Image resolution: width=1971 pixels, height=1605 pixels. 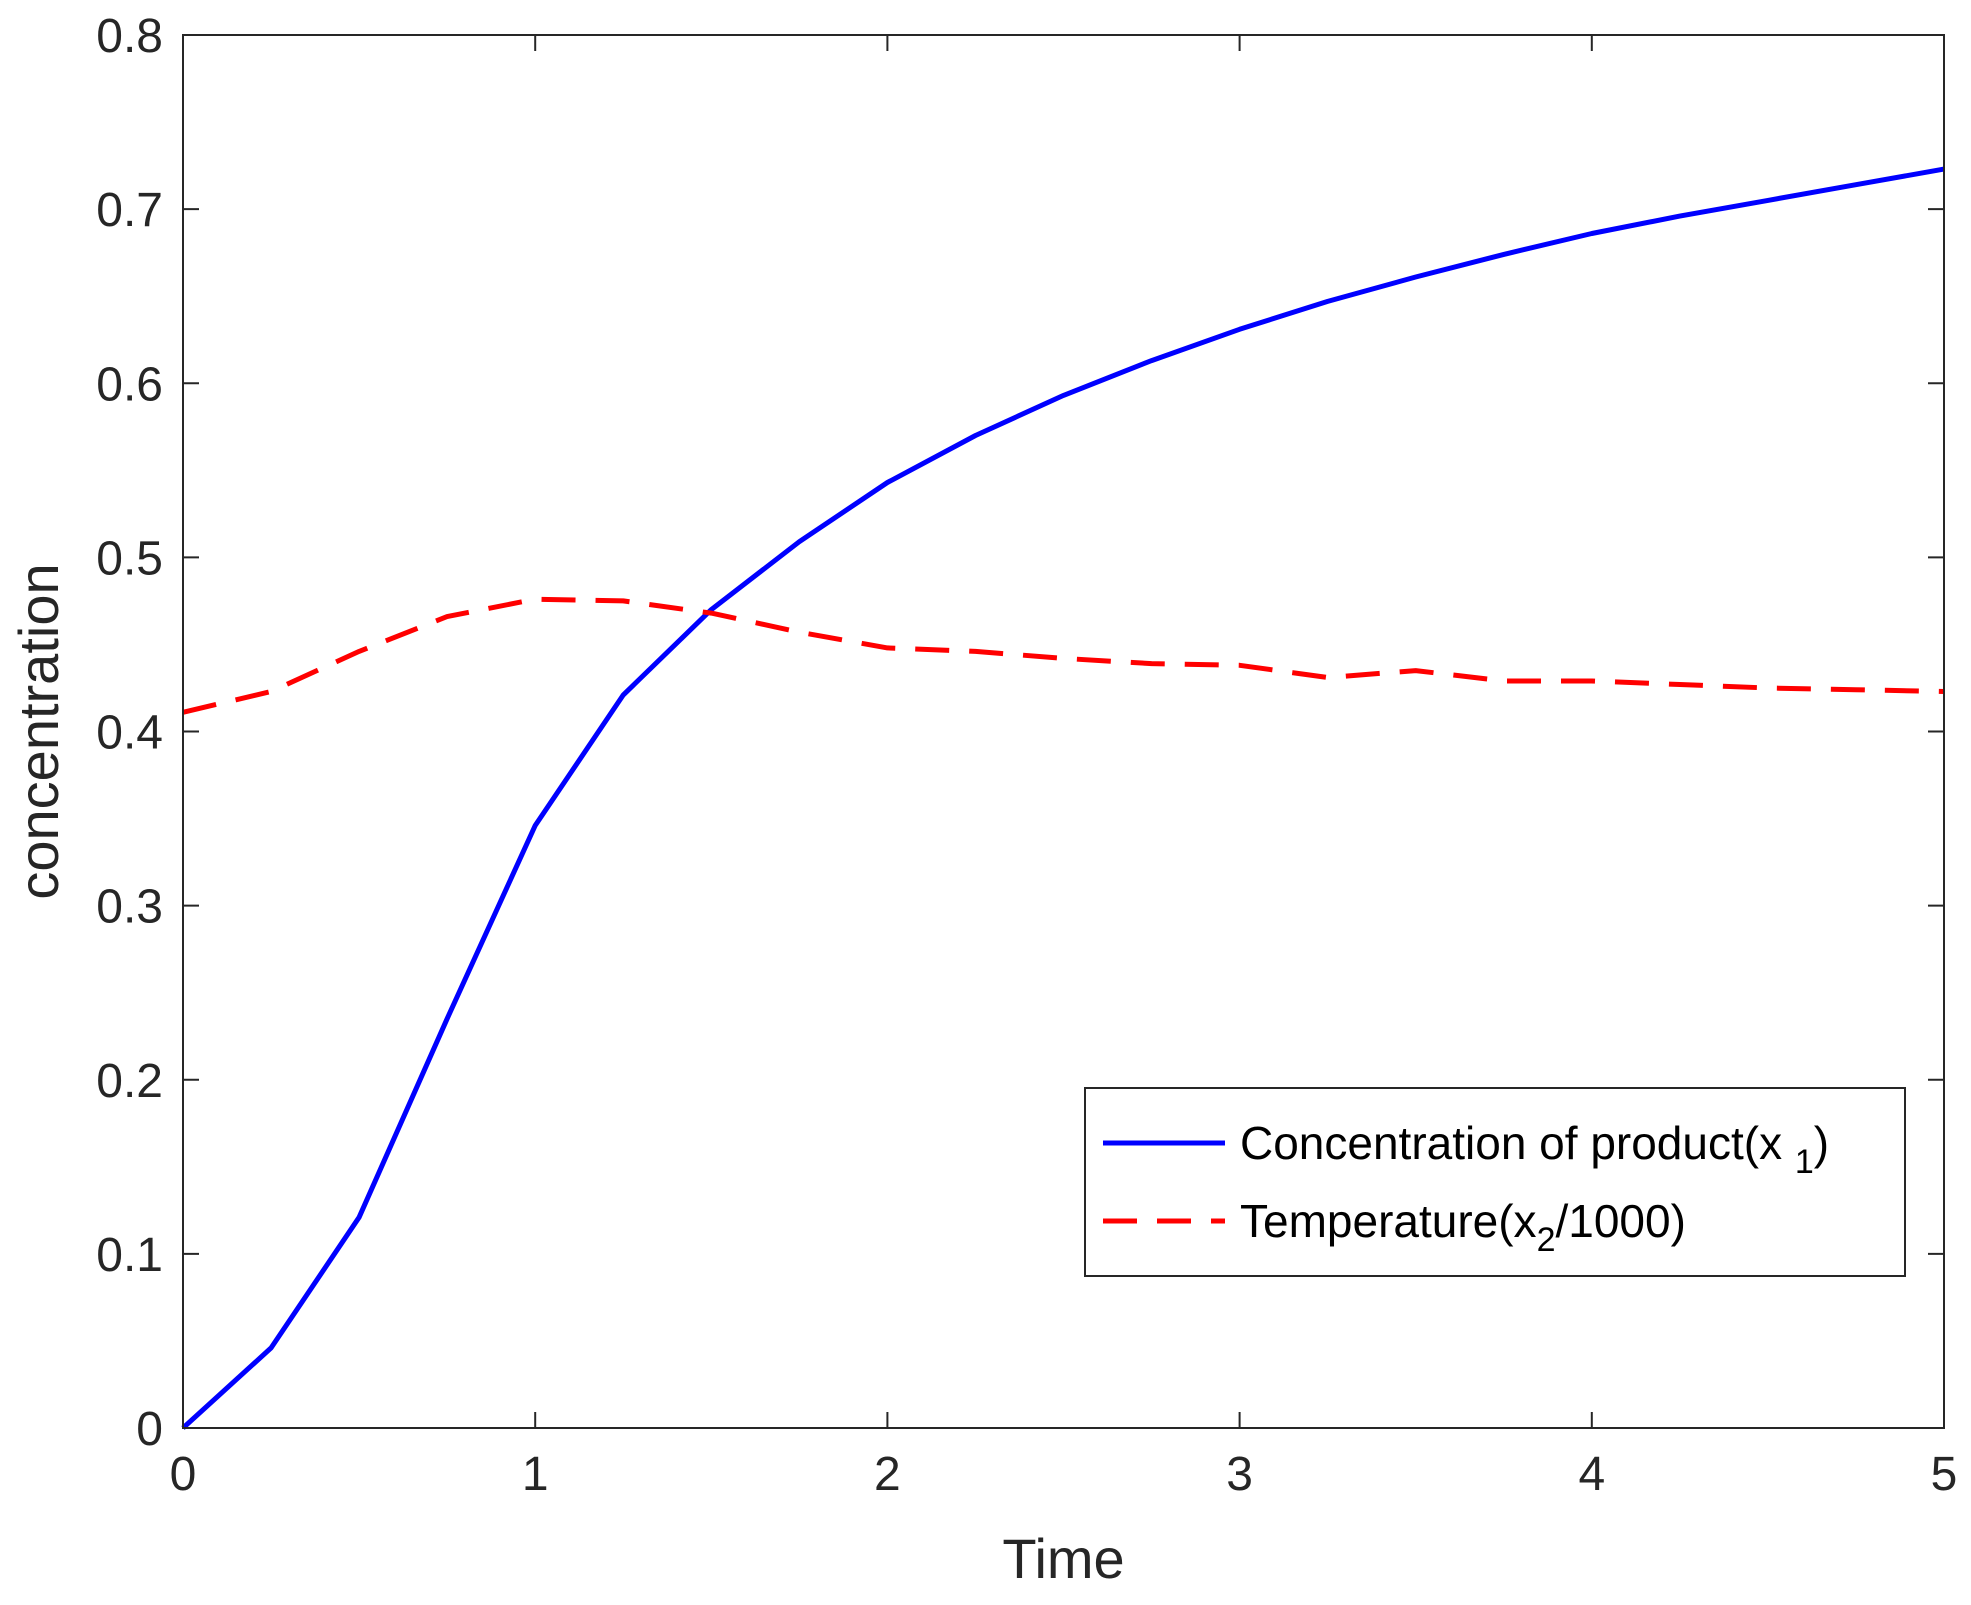 I want to click on x-tick-label: 3, so click(x=1239, y=1474).